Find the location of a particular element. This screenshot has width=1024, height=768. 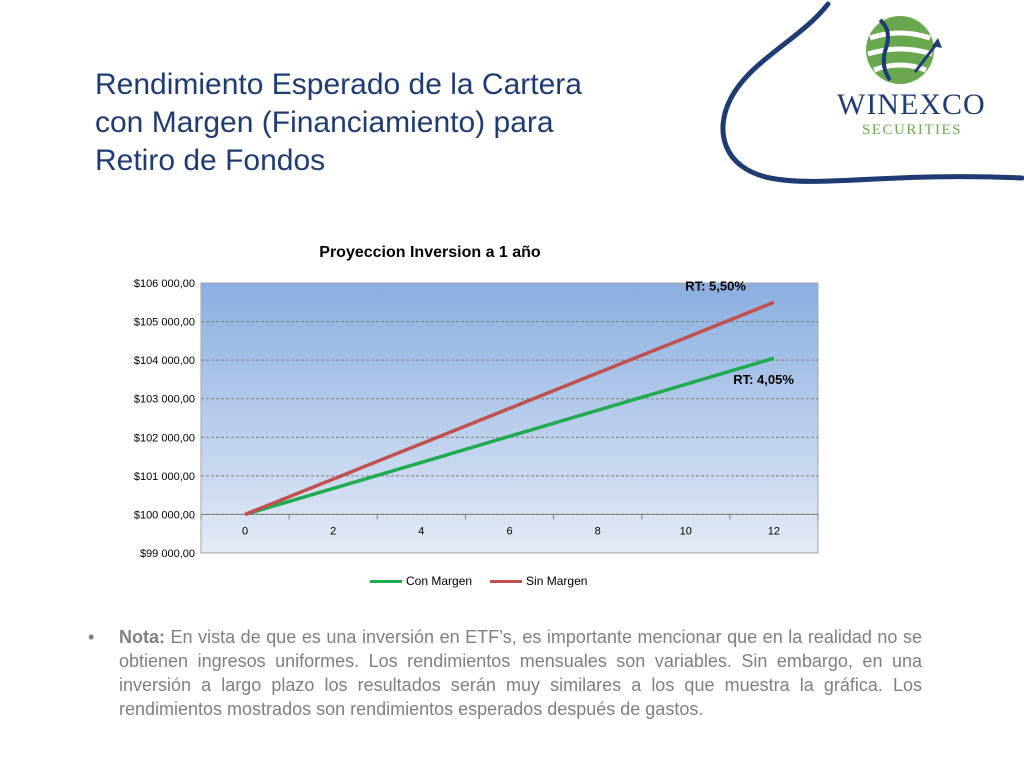

y-tick-label: $103 000,00 is located at coordinates (164, 400).